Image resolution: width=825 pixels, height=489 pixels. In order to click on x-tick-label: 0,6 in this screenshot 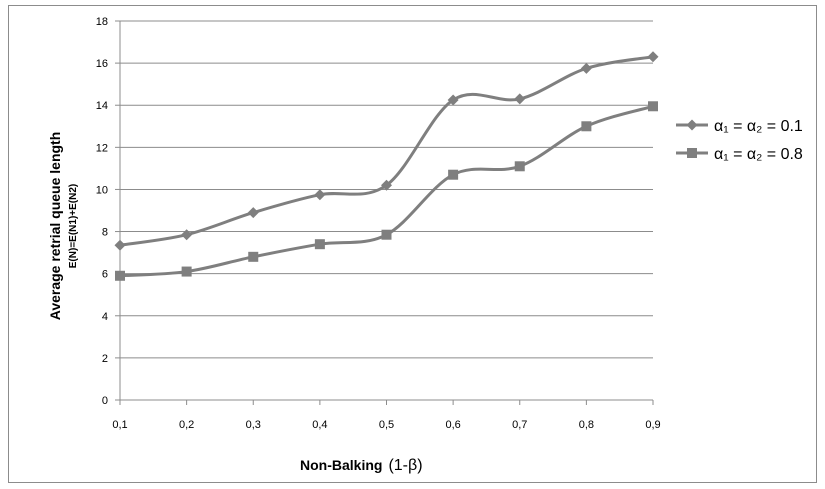, I will do `click(452, 425)`.